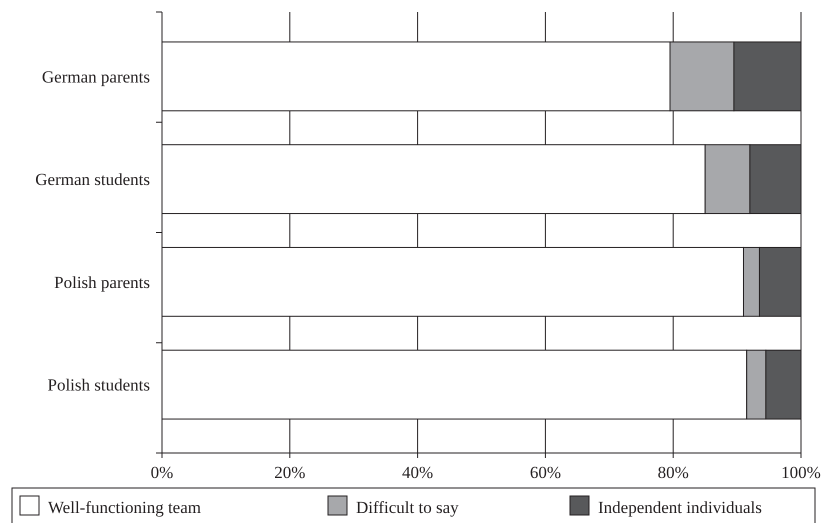  I want to click on y-tick-label: Polish students, so click(99, 385).